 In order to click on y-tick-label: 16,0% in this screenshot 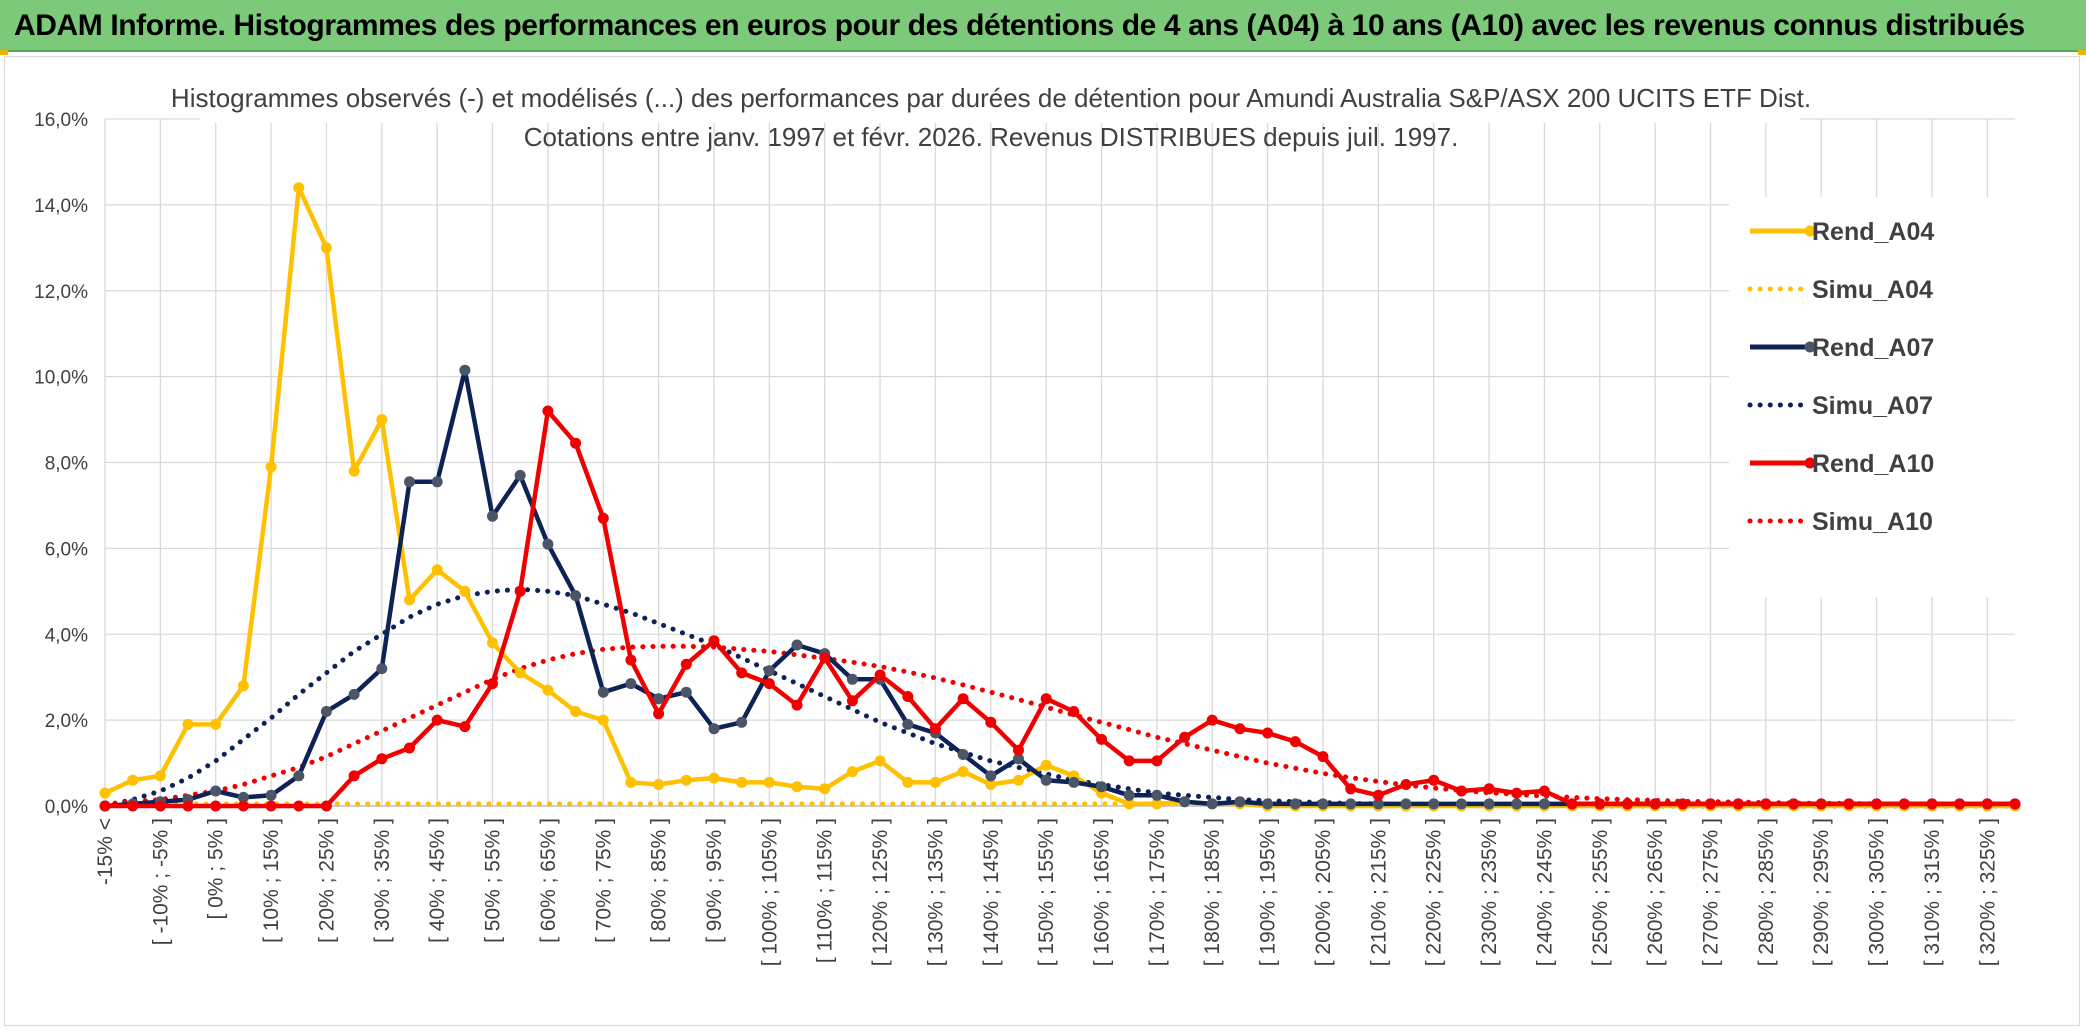, I will do `click(61, 120)`.